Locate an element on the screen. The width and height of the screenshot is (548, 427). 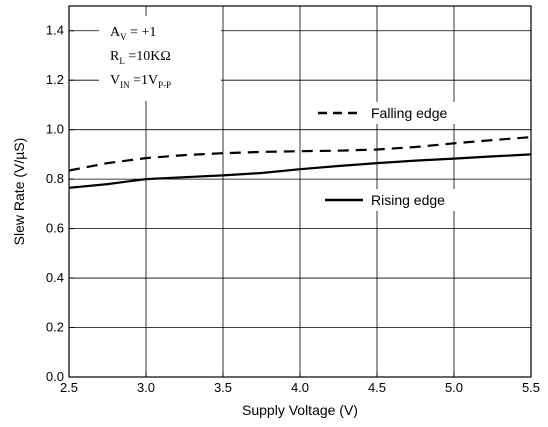
x-tick-label: 2.5 is located at coordinates (69, 387).